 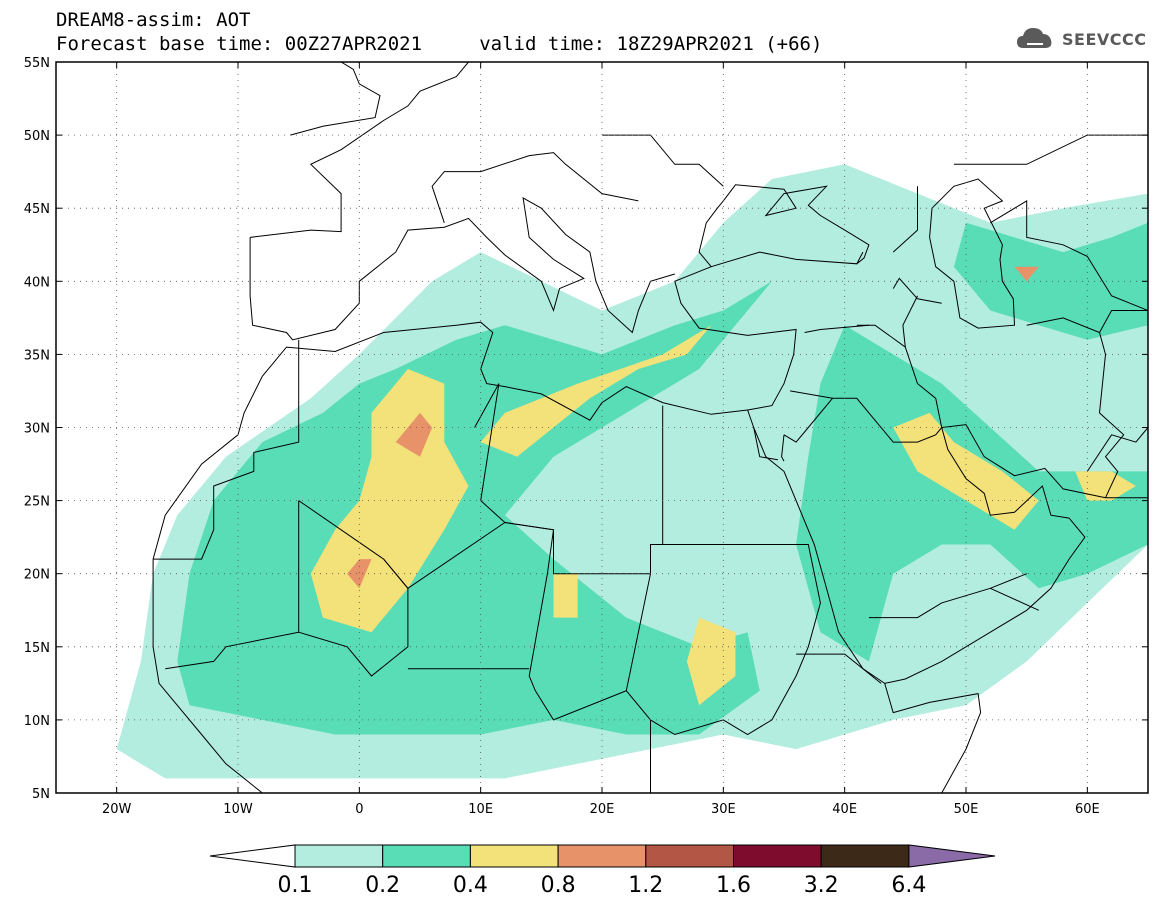 What do you see at coordinates (1026, 274) in the screenshot?
I see `aot-contour-aot-0-8c` at bounding box center [1026, 274].